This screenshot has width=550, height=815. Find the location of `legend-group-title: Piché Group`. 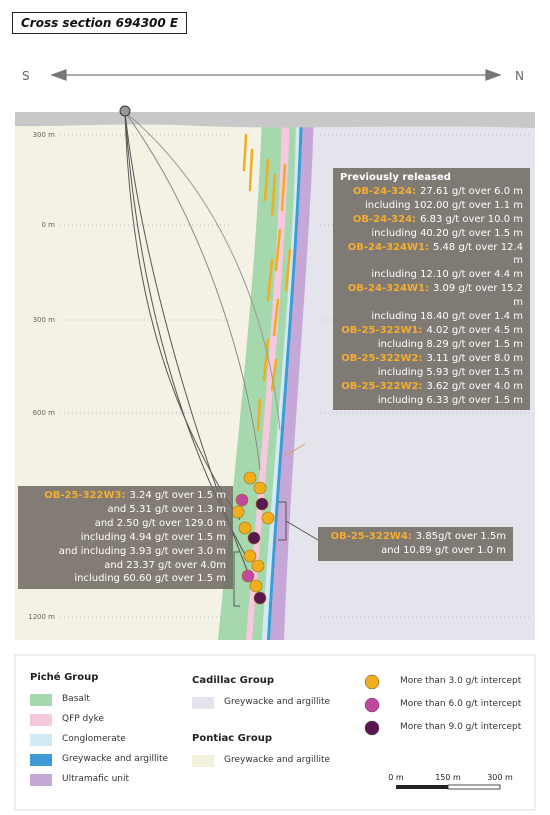

legend-group-title: Piché Group is located at coordinates (64, 677).